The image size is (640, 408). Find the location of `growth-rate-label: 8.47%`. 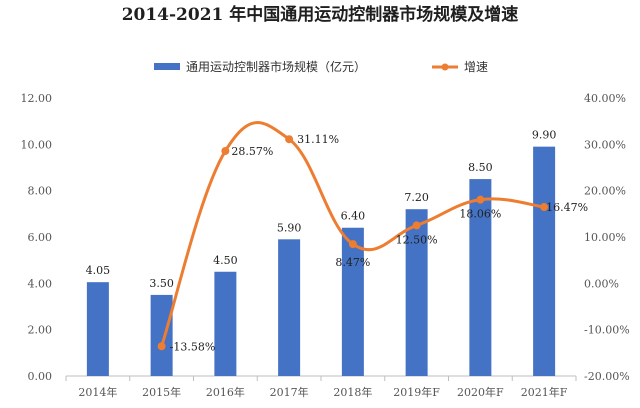

growth-rate-label: 8.47% is located at coordinates (352, 262).